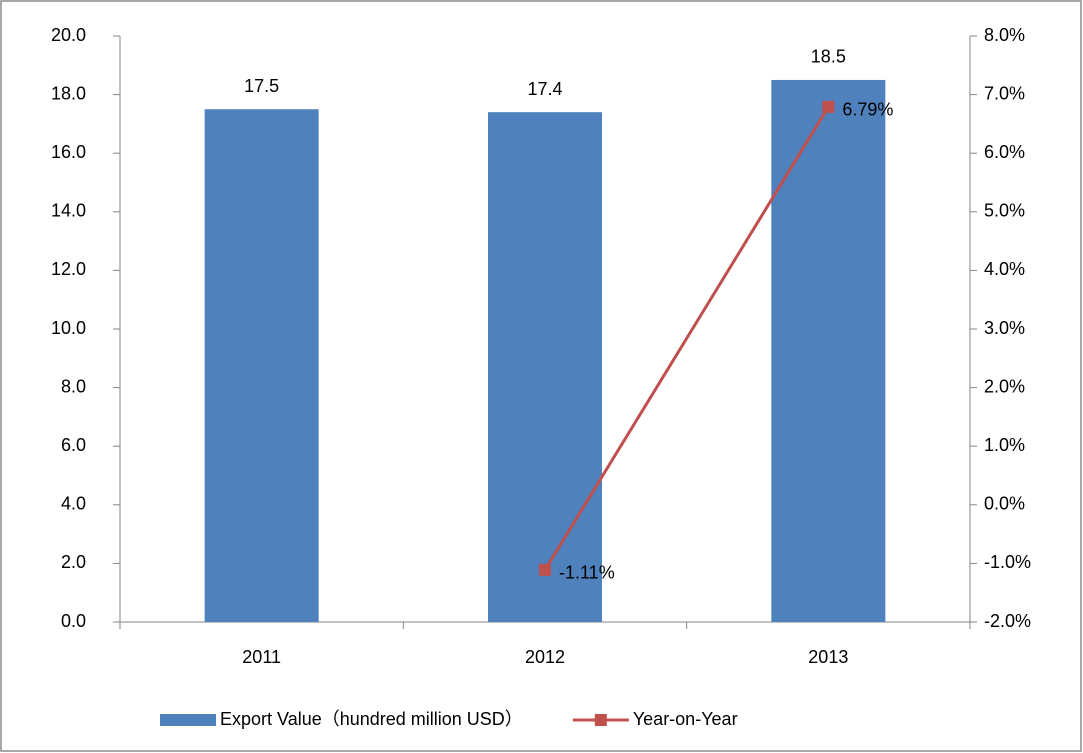  I want to click on line-value-label: 6.79%, so click(867, 110).